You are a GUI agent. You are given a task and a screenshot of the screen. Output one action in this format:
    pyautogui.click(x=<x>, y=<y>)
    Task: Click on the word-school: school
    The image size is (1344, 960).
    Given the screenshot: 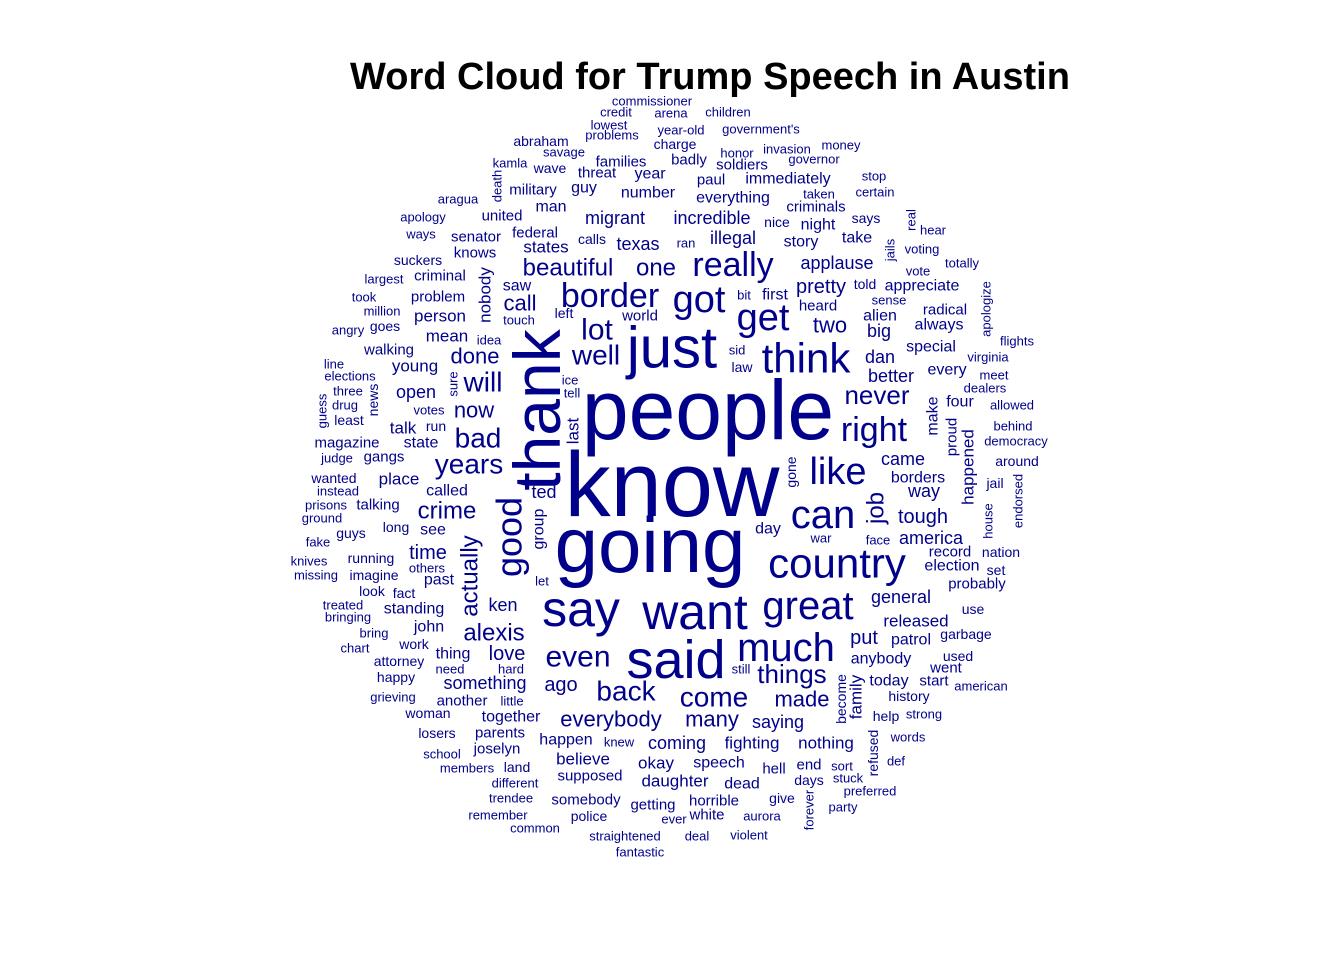 What is the action you would take?
    pyautogui.click(x=442, y=754)
    